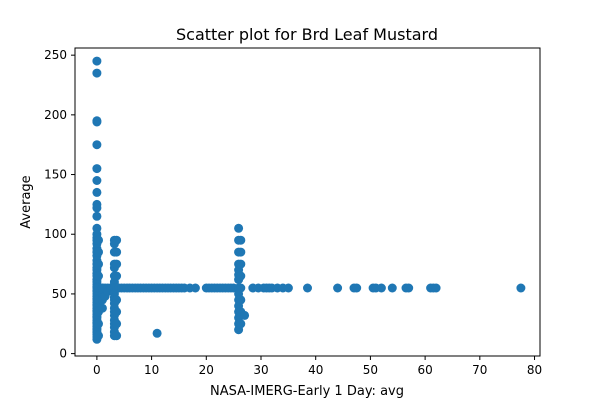  Describe the element at coordinates (63, 354) in the screenshot. I see `y-tick-label: 0` at that location.